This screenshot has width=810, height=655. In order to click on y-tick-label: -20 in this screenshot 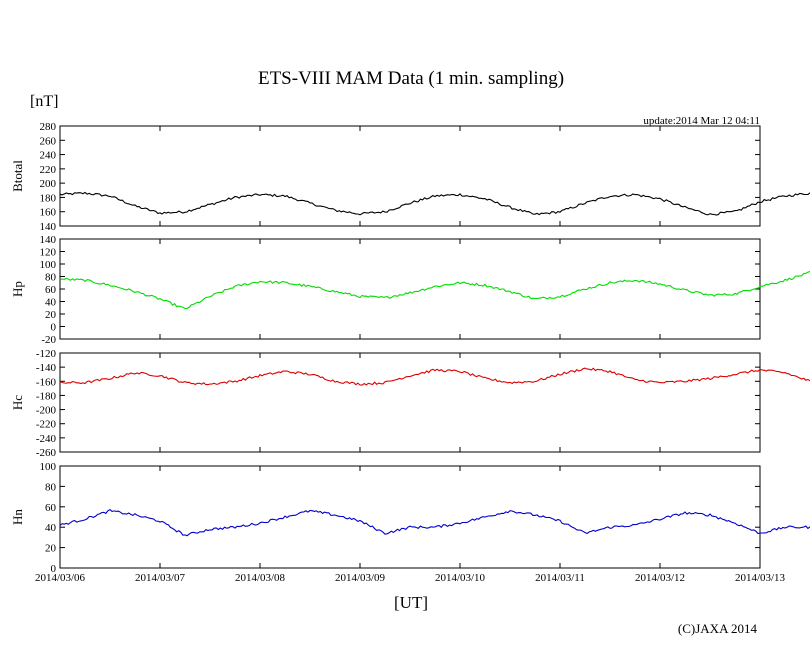, I will do `click(48, 340)`.